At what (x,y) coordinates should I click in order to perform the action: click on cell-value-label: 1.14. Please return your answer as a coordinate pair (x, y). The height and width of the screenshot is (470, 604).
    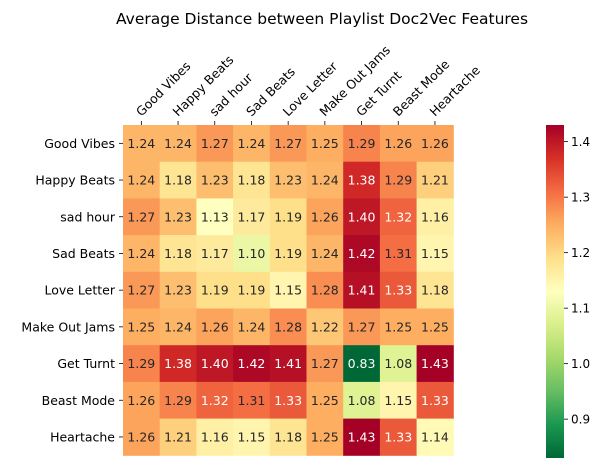
    Looking at the image, I should click on (435, 436).